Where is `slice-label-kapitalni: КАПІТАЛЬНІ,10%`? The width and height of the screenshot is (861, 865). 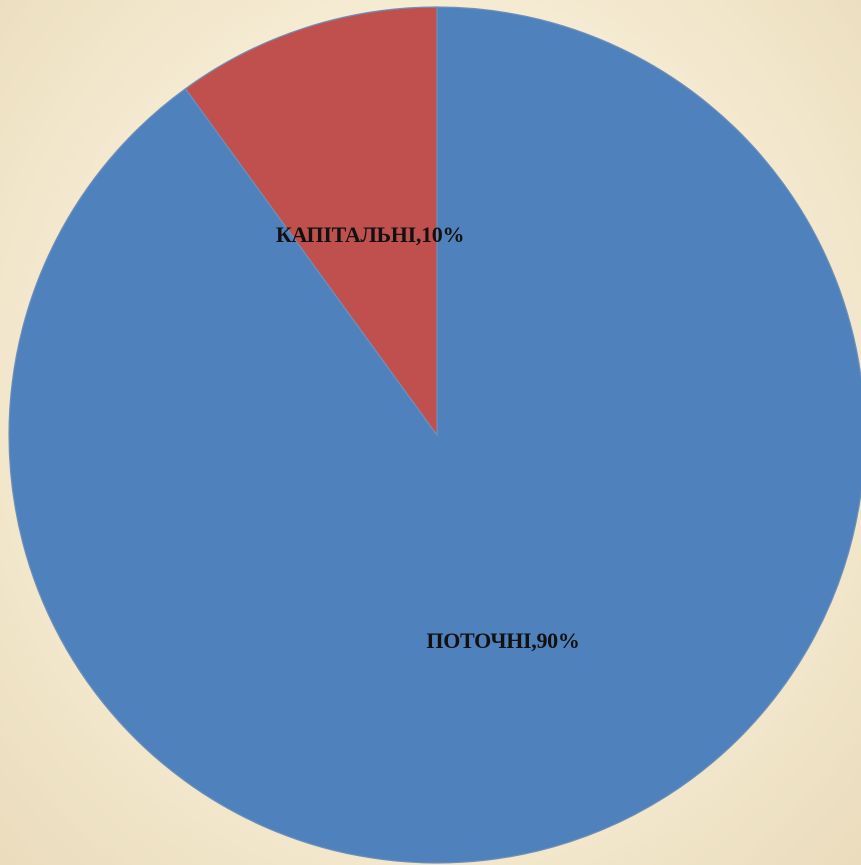
slice-label-kapitalni: КАПІТАЛЬНІ,10% is located at coordinates (370, 234).